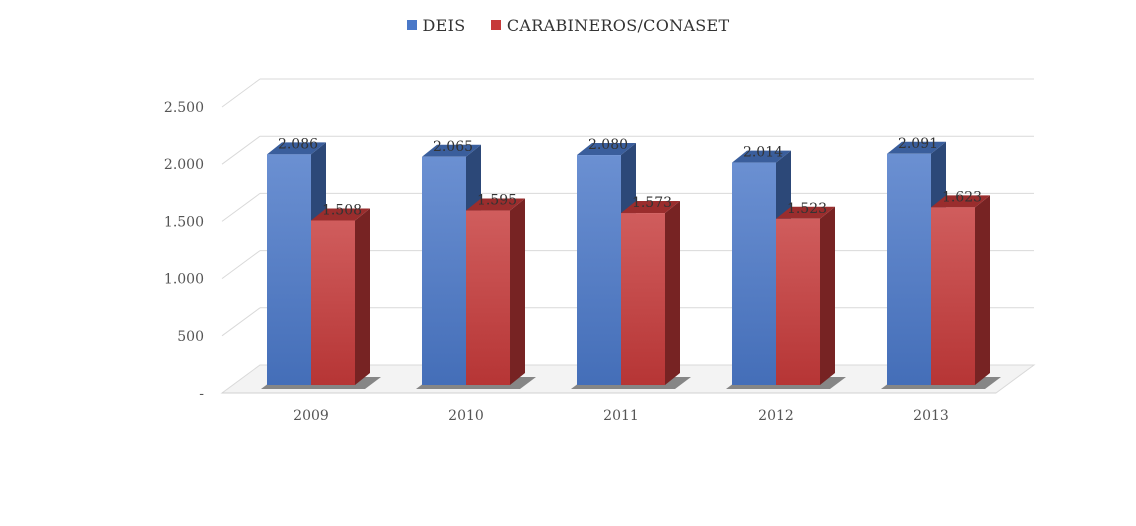 The width and height of the screenshot is (1136, 526). I want to click on legend: DEIS CARABINEROS/CONASET, so click(568, 25).